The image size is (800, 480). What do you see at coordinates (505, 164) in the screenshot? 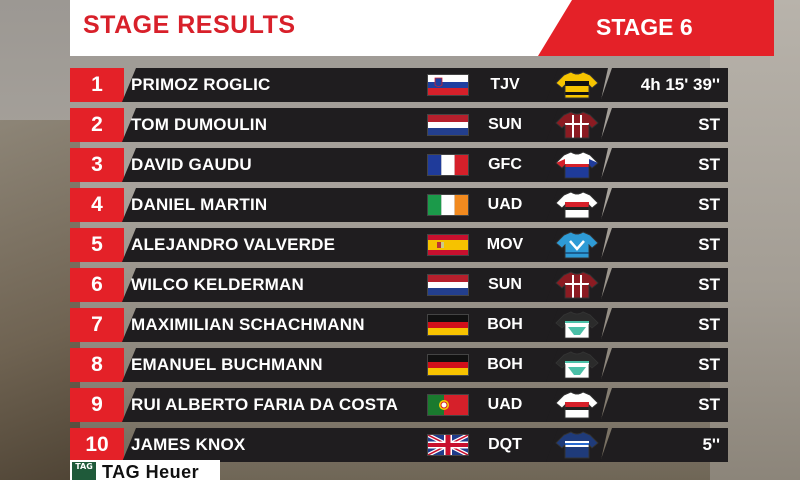
I see `team-code: GFC` at bounding box center [505, 164].